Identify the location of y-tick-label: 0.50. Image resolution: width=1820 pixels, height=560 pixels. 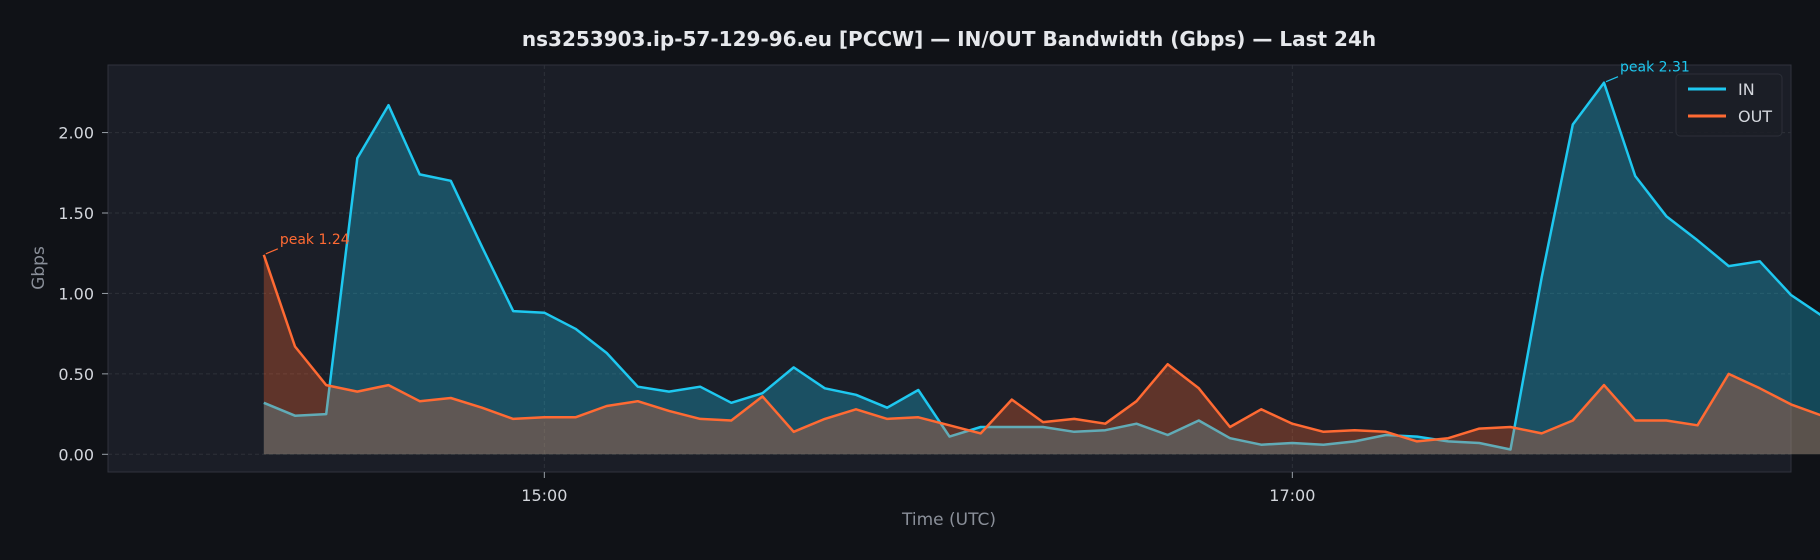
(76, 374).